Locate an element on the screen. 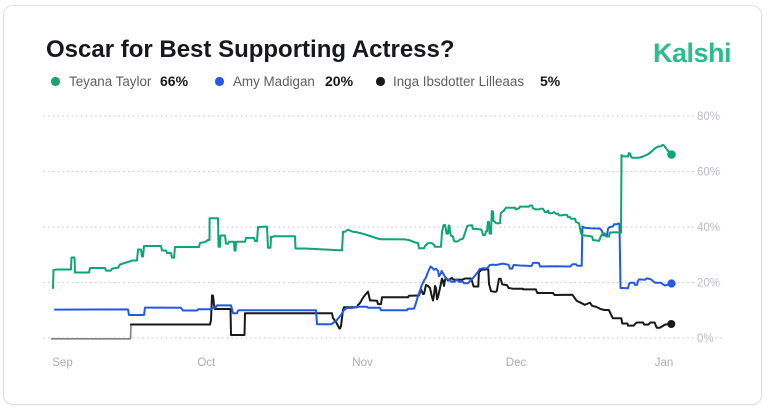  svg-text: 20% is located at coordinates (708, 284).